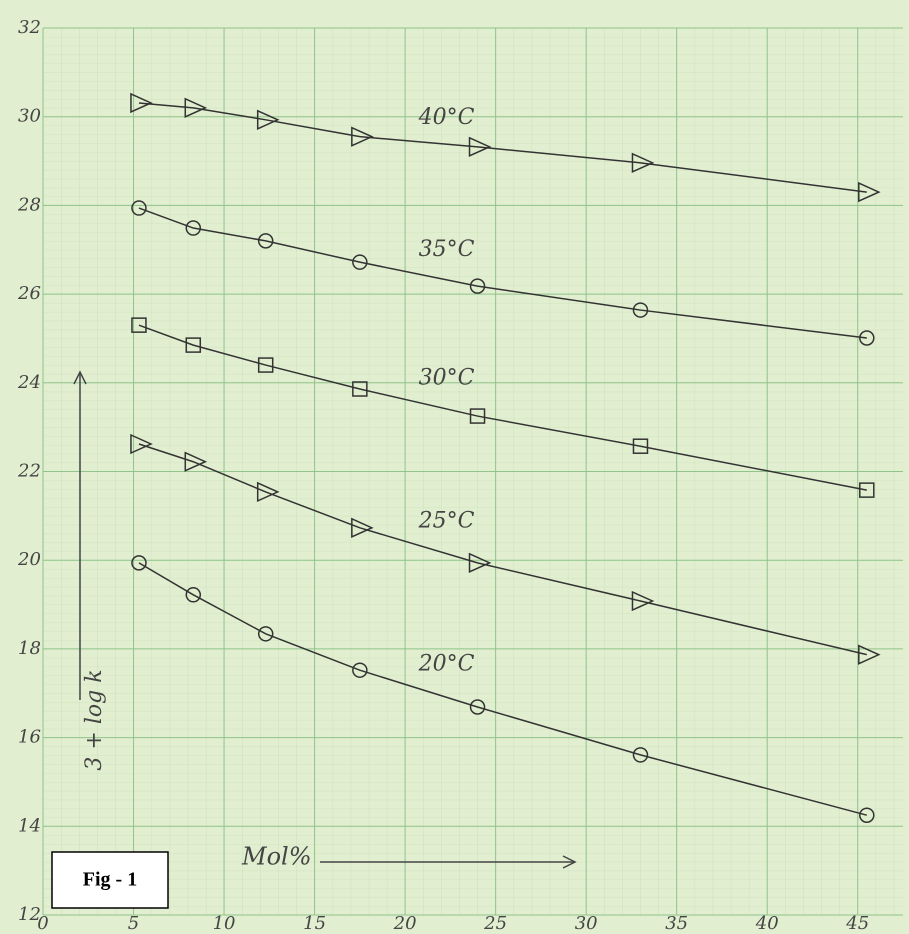 The height and width of the screenshot is (934, 909). Describe the element at coordinates (676, 923) in the screenshot. I see `x-tick-label: 35` at that location.